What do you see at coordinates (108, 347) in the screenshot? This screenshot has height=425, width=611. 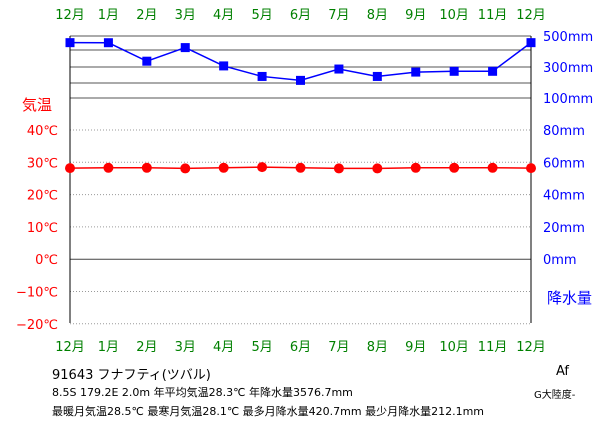 I see `month-label-bottom: 1月` at bounding box center [108, 347].